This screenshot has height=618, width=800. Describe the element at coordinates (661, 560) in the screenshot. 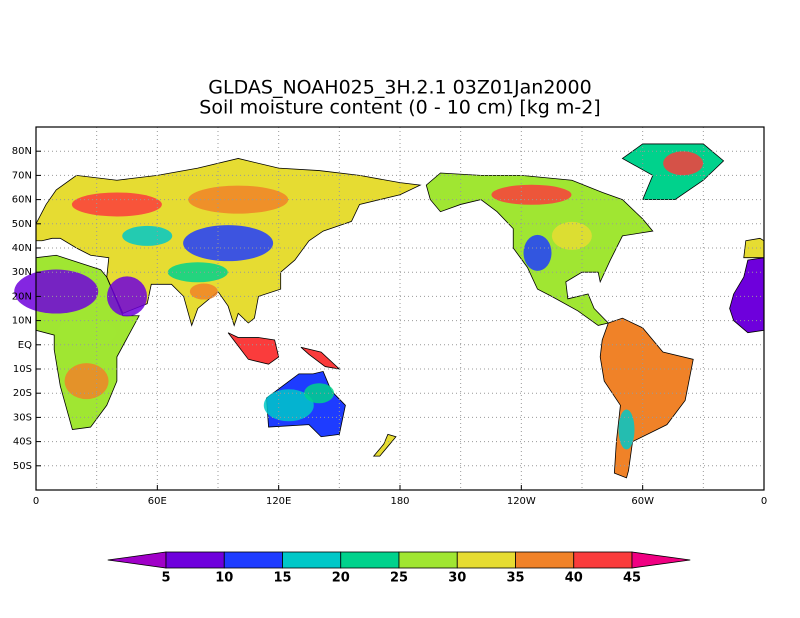

I see `colorbar-high` at that location.